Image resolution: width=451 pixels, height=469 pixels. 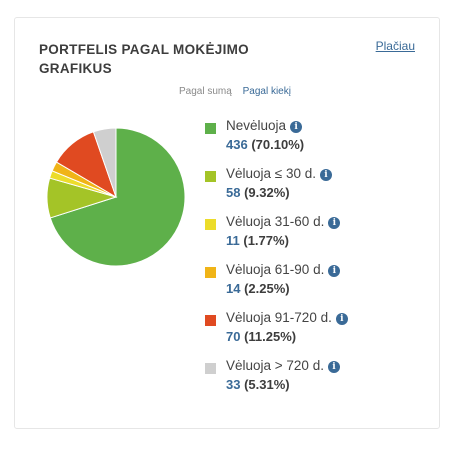 I want to click on legend-values: 14 (2.25%), so click(x=258, y=288).